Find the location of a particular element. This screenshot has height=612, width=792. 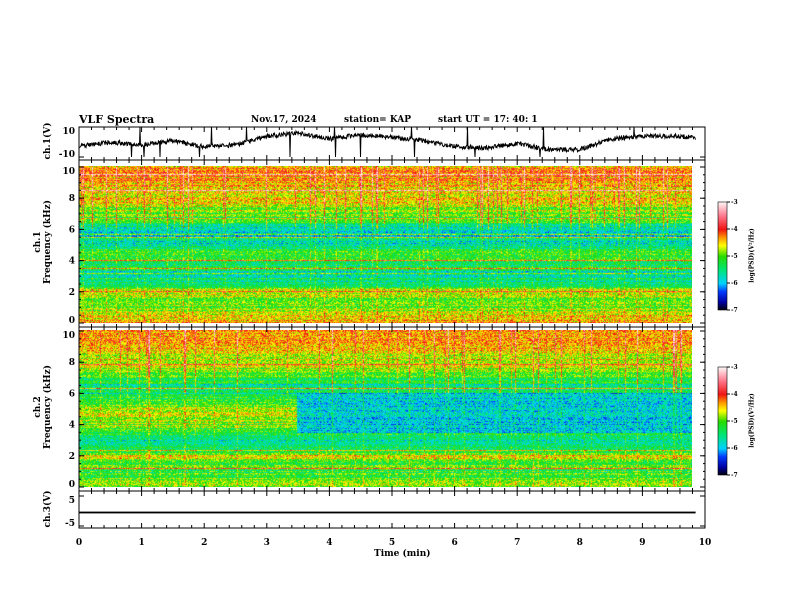

ch1-spec-ytick-label: 8 is located at coordinates (72, 199).